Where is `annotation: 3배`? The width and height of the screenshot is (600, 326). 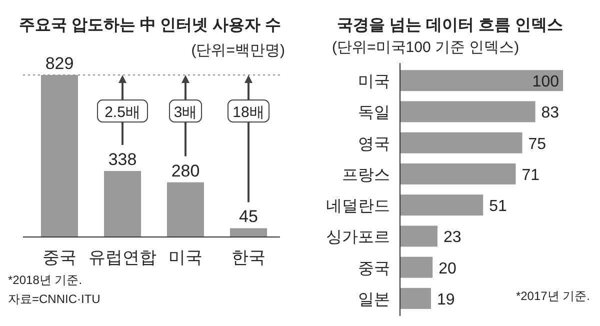 annotation: 3배 is located at coordinates (186, 112).